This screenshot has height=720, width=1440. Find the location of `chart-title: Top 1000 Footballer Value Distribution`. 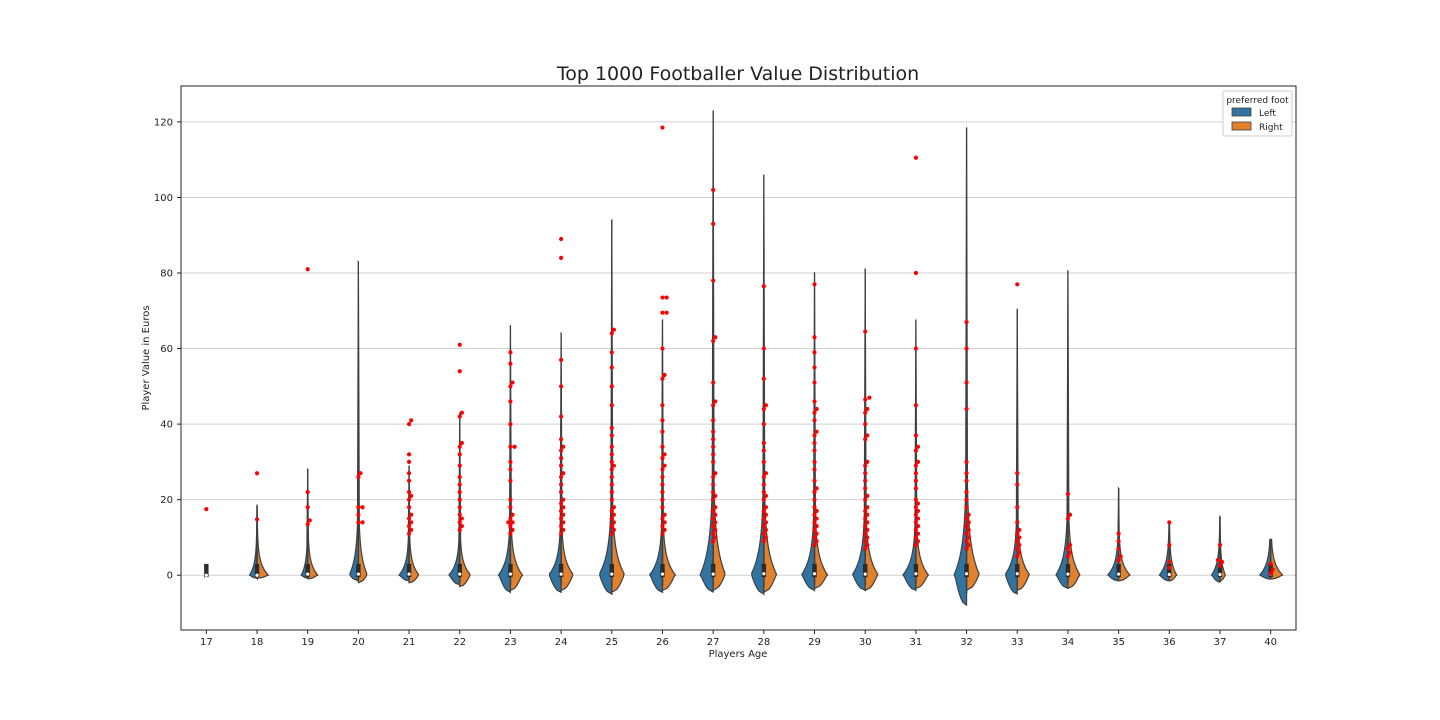

chart-title: Top 1000 Footballer Value Distribution is located at coordinates (737, 74).